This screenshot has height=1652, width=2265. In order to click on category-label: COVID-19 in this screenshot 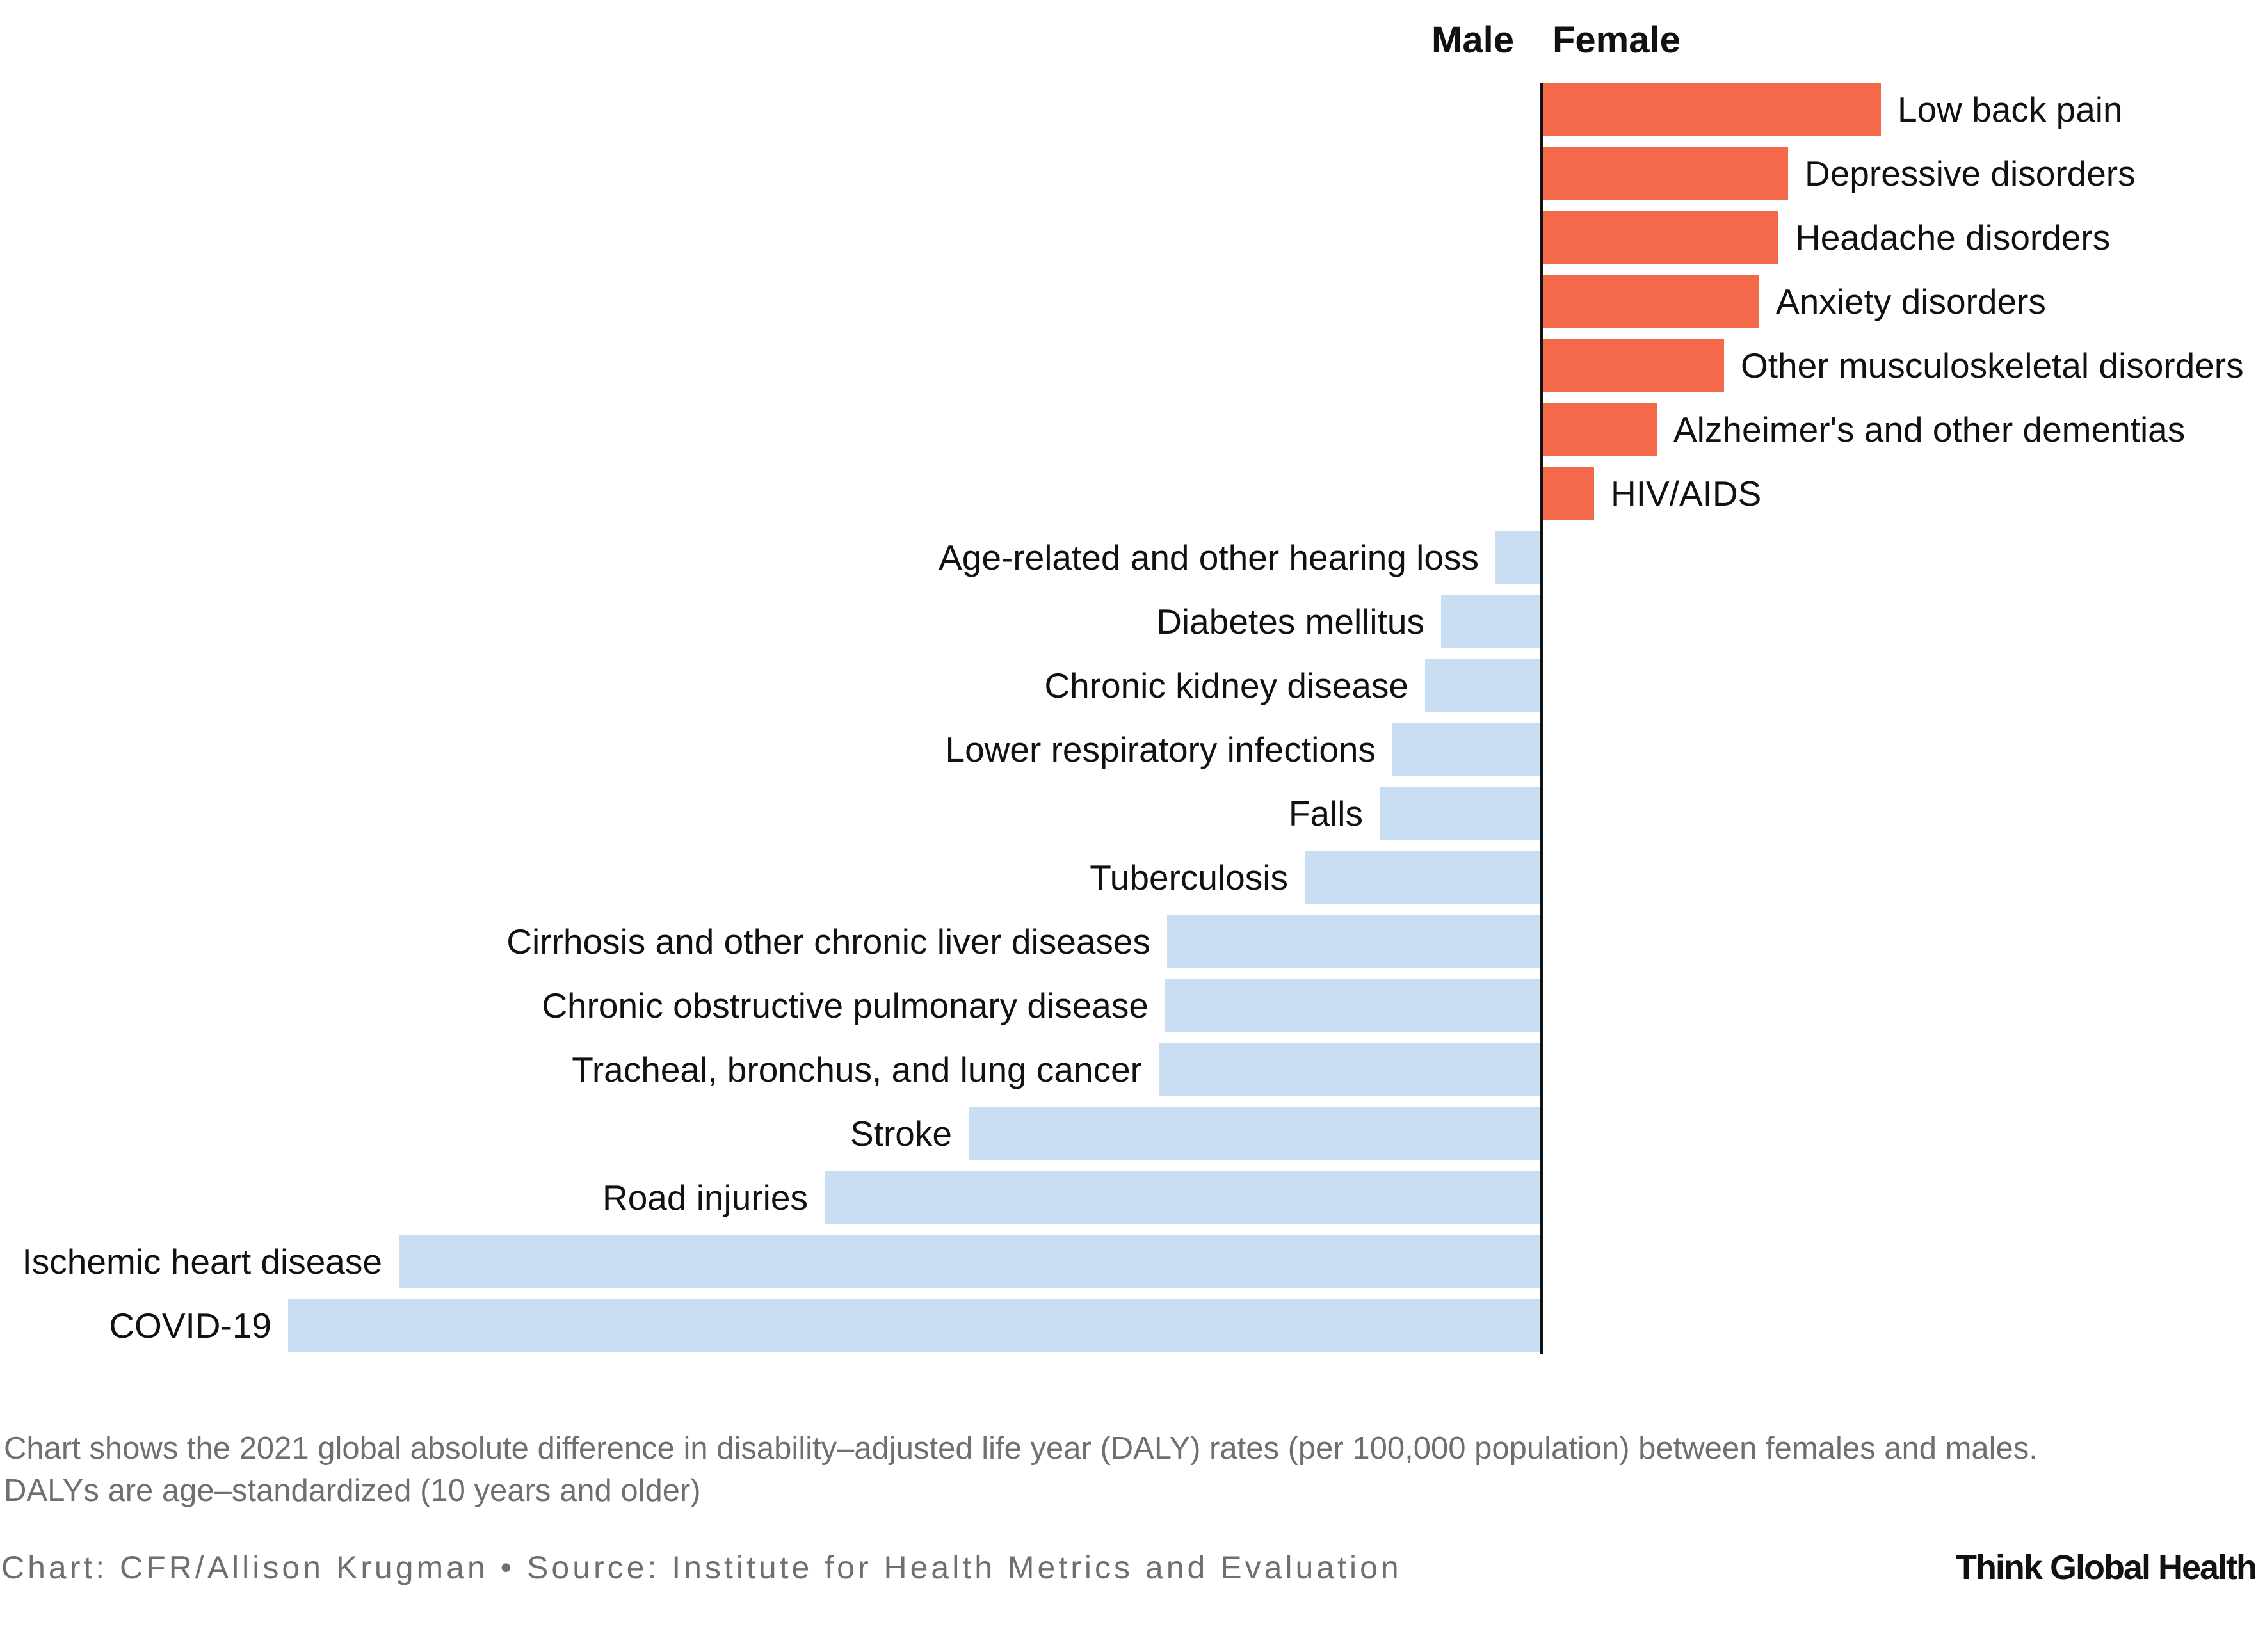, I will do `click(190, 1325)`.